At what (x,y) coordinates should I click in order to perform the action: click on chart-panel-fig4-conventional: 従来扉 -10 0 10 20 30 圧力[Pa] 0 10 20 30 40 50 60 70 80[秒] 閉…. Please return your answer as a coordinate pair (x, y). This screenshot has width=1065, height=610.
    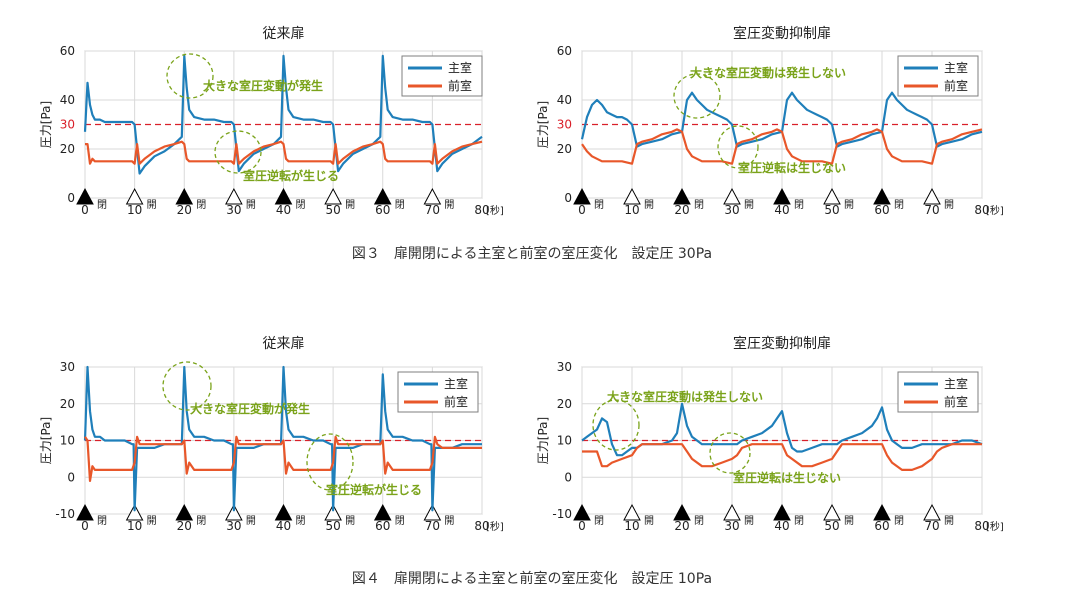
    Looking at the image, I should click on (271, 434).